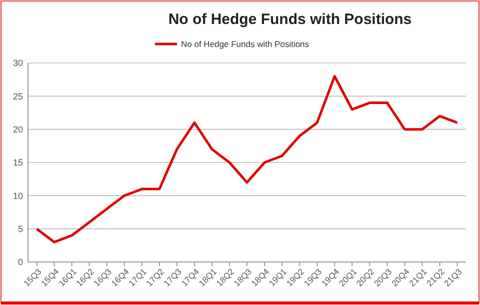 The image size is (480, 305). I want to click on y-tick-label: 15, so click(17, 163).